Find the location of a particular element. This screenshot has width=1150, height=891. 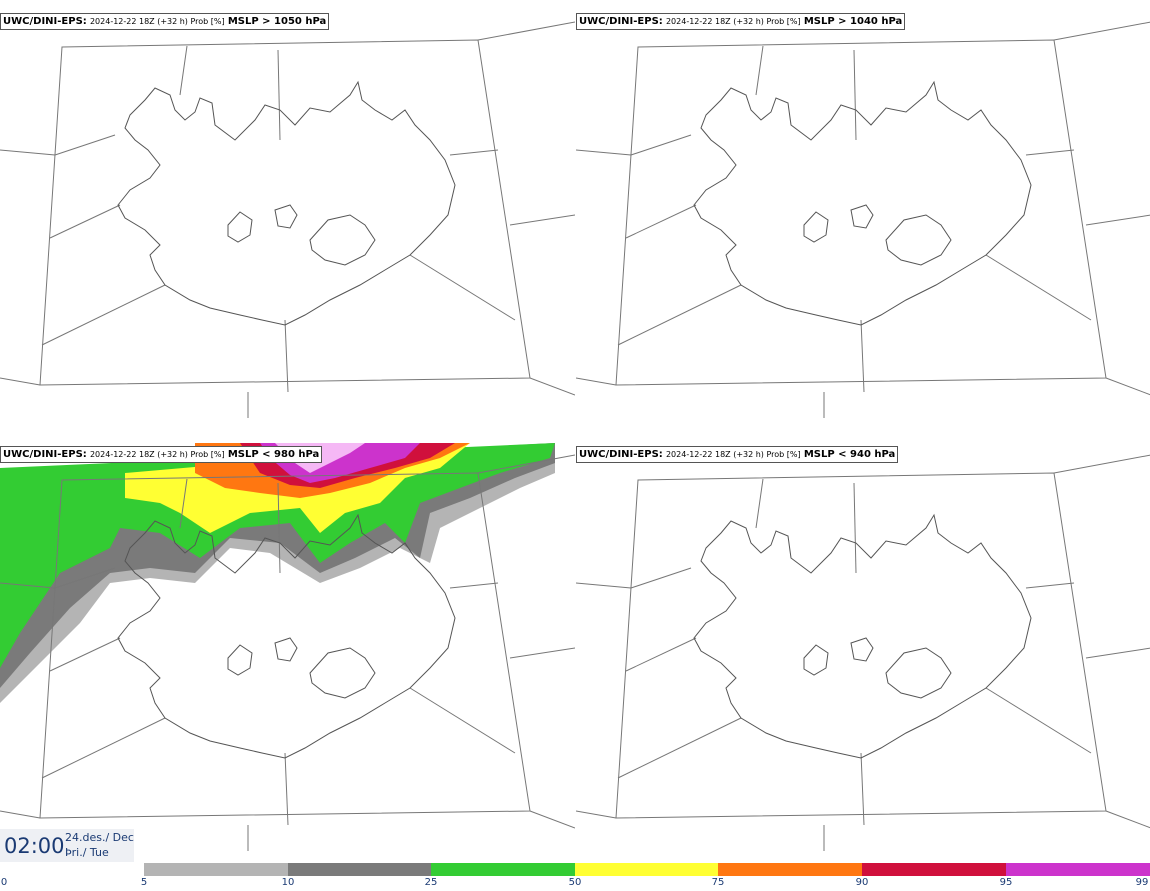

valid-time-box: 02:00 24.des./ Dec Þri./ Tue is located at coordinates (67, 845).